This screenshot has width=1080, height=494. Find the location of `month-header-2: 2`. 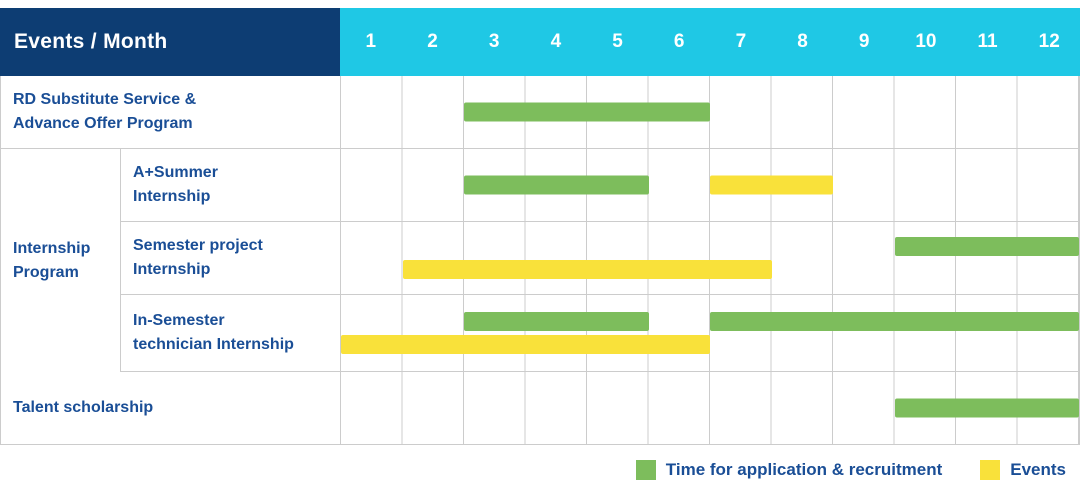

month-header-2: 2 is located at coordinates (432, 41).